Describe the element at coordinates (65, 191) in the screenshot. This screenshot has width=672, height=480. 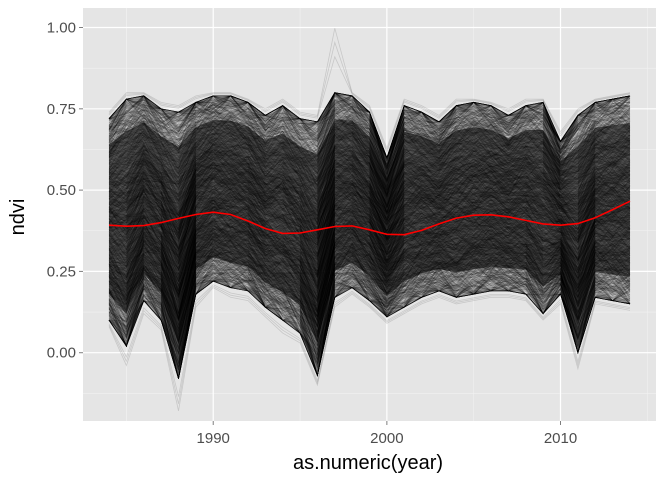
I see `y-axis-ticks: 0.00 0.25 0.50 0.75 1.00` at that location.